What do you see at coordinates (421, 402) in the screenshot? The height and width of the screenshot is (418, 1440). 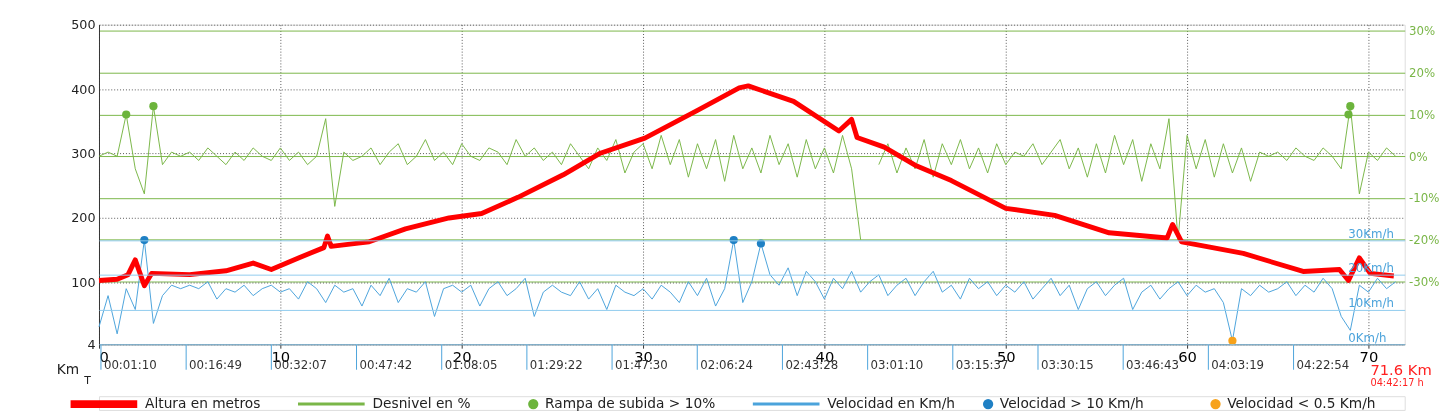 I see `legend-label: Desnivel en %` at bounding box center [421, 402].